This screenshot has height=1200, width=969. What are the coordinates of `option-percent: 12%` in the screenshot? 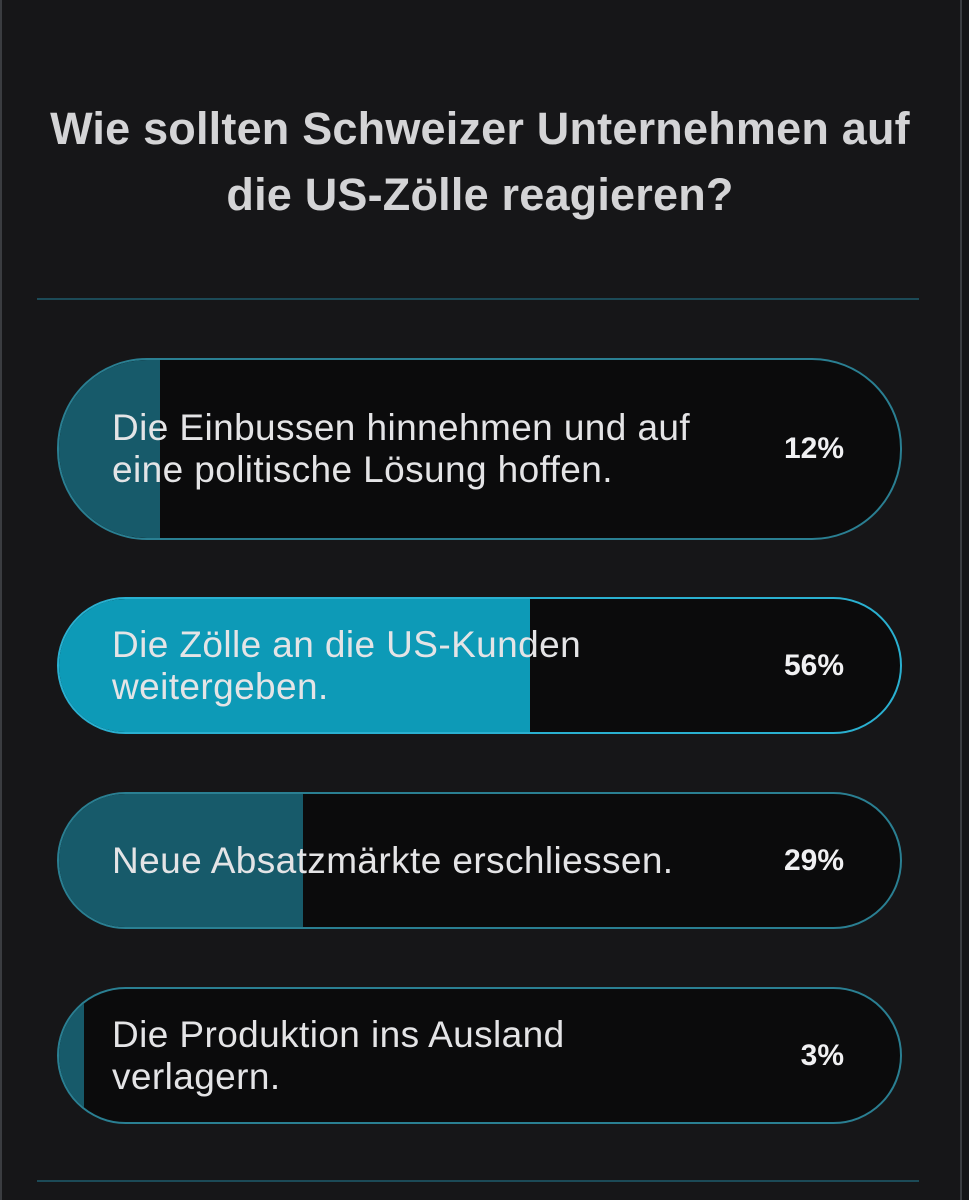 It's located at (813, 448).